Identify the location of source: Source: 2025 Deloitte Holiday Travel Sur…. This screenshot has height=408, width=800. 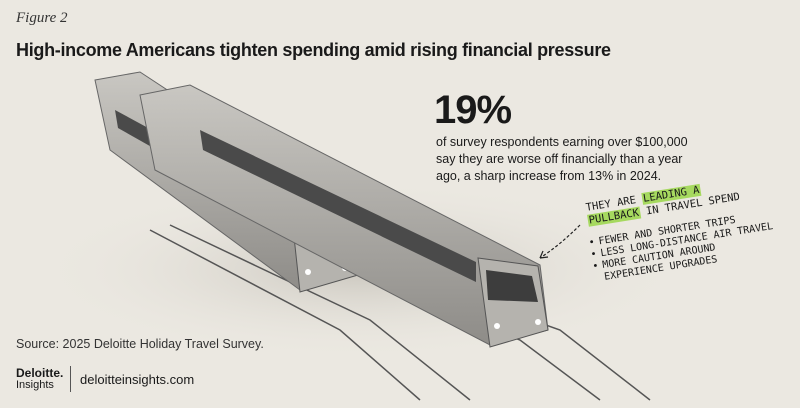
(140, 344).